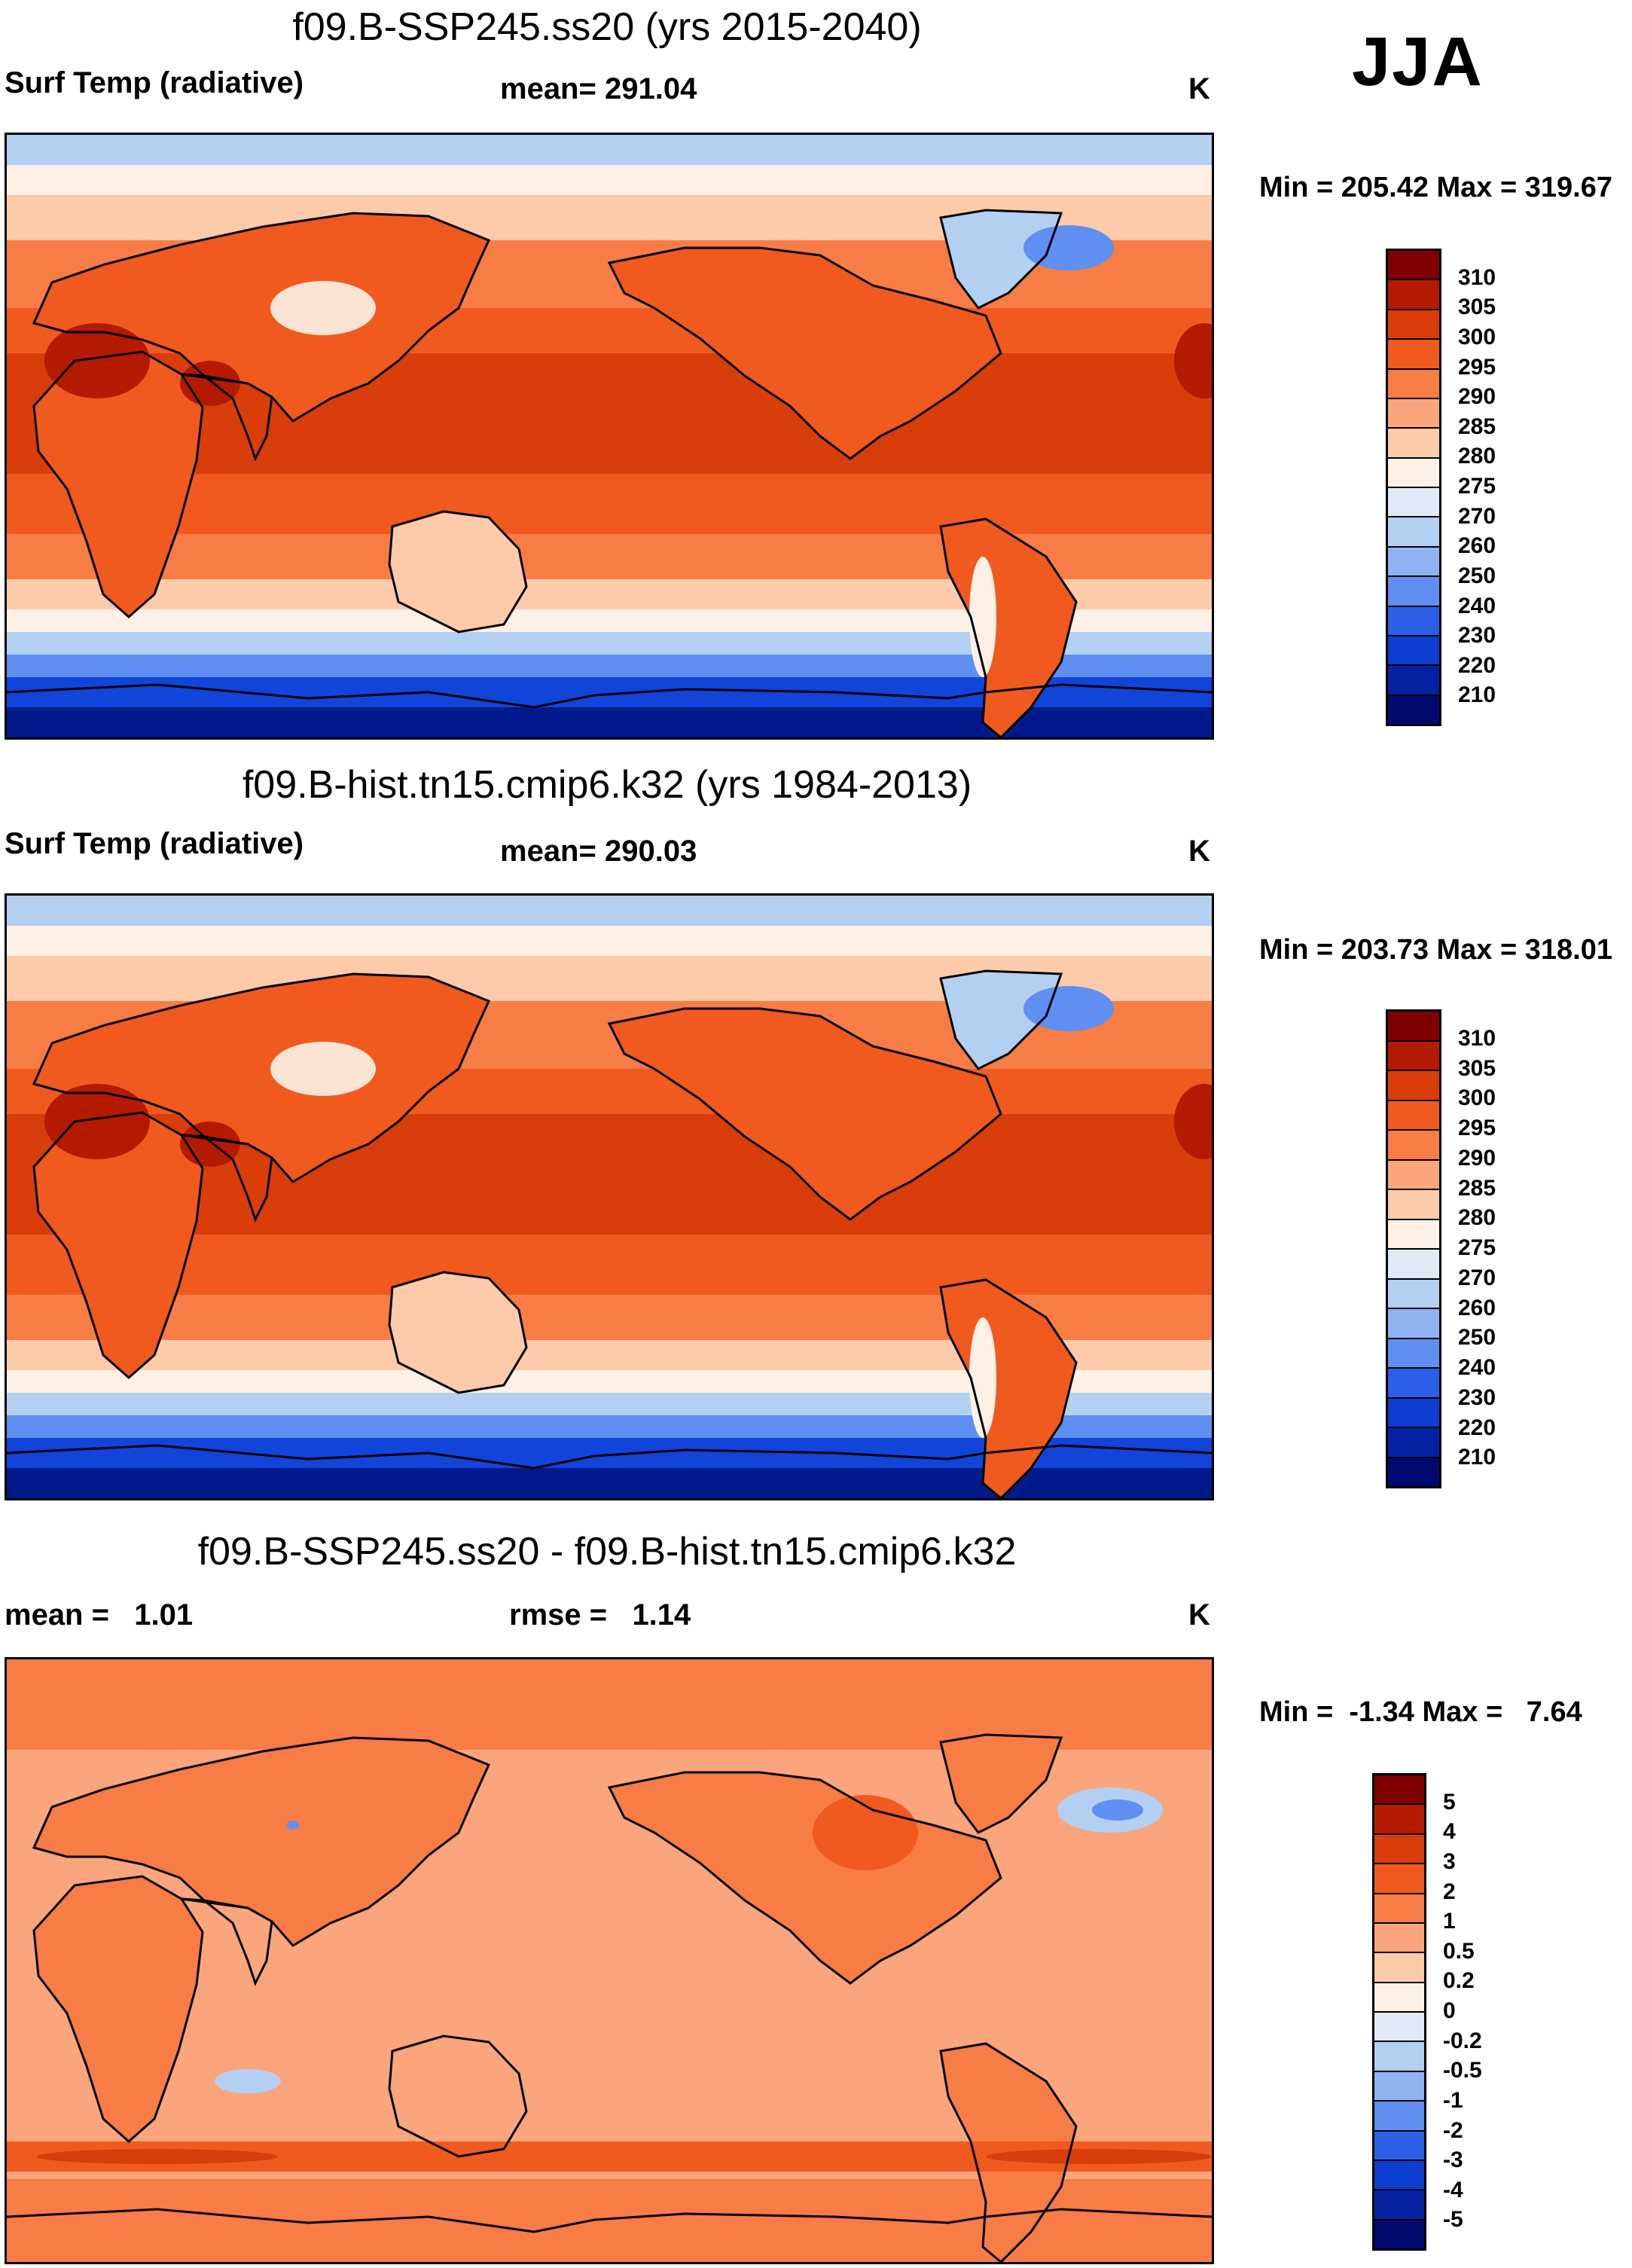 This screenshot has height=2268, width=1632. Describe the element at coordinates (155, 83) in the screenshot. I see `variable-label: Surf Temp (radiative)` at that location.